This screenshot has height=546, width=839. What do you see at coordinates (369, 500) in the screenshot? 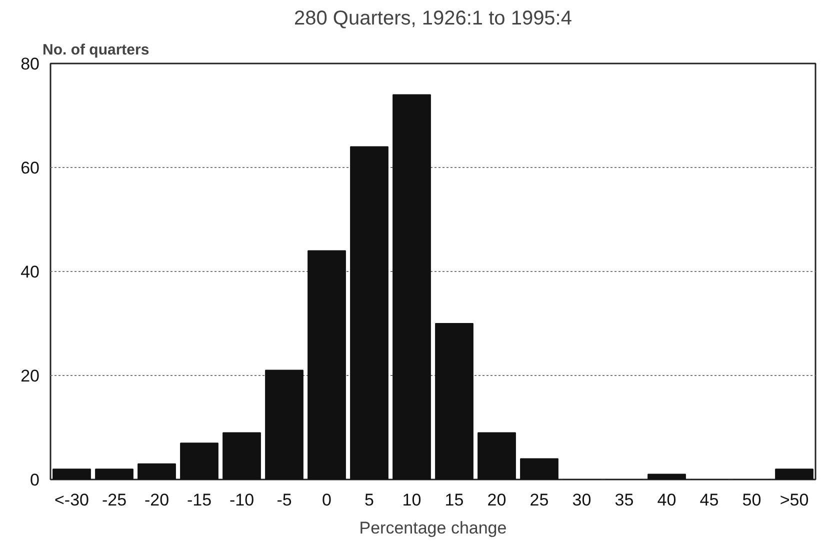
I see `x-tick-label: 5` at bounding box center [369, 500].